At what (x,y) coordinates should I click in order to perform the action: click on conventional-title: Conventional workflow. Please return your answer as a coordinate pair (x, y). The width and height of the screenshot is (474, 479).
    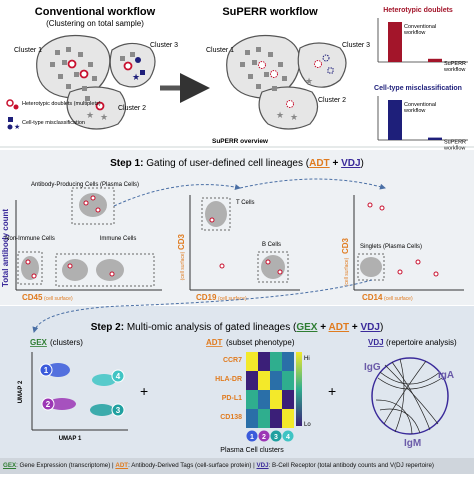
    Looking at the image, I should click on (95, 12).